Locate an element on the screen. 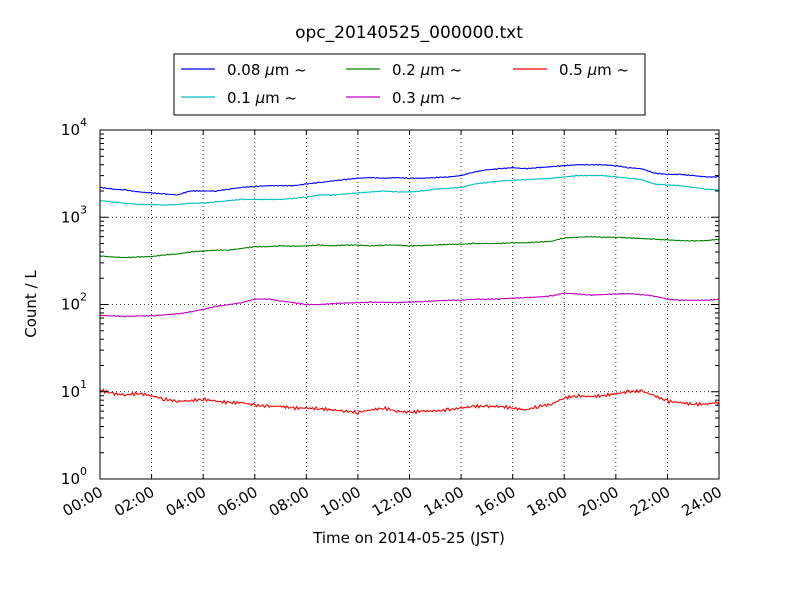 The image size is (800, 600). x-tick-label: 10:00 is located at coordinates (340, 501).